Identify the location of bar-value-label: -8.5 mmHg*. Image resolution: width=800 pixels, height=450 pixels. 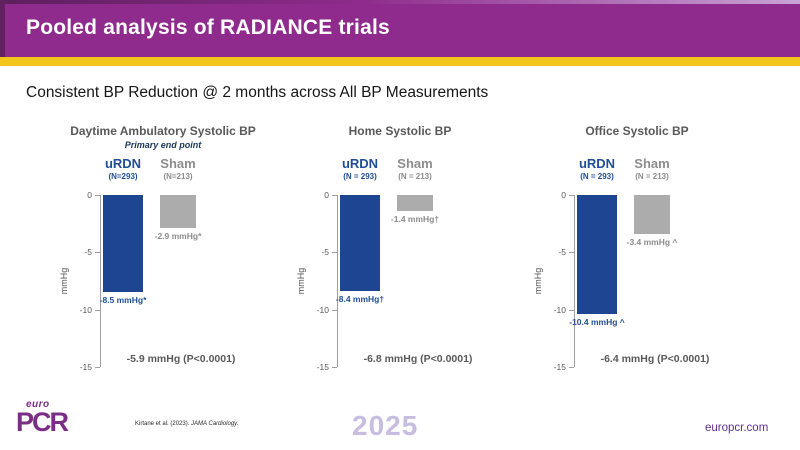
(123, 300).